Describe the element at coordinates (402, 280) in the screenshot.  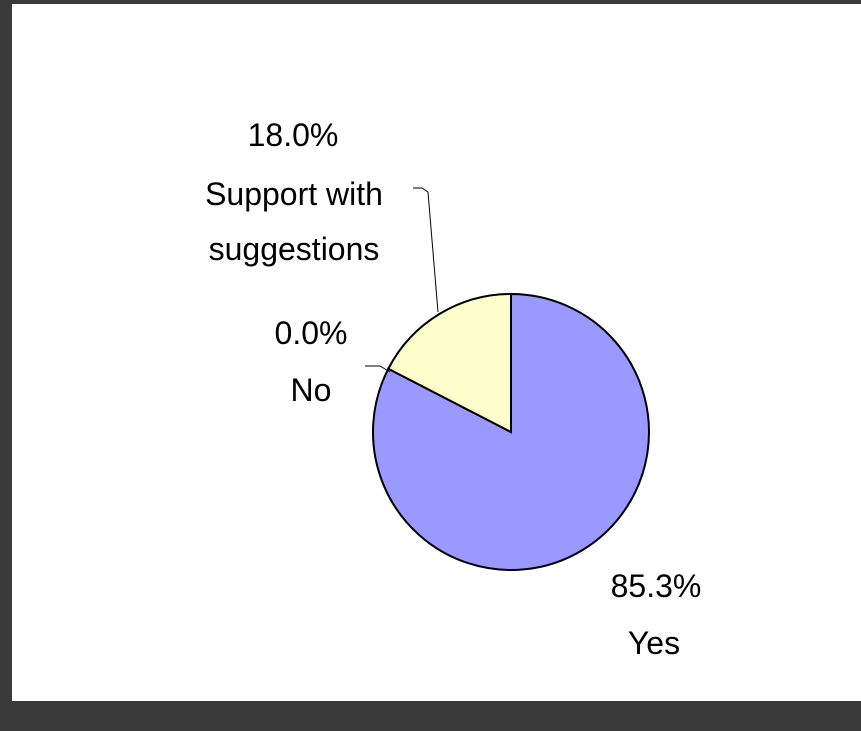
I see `leader-lines-layer` at that location.